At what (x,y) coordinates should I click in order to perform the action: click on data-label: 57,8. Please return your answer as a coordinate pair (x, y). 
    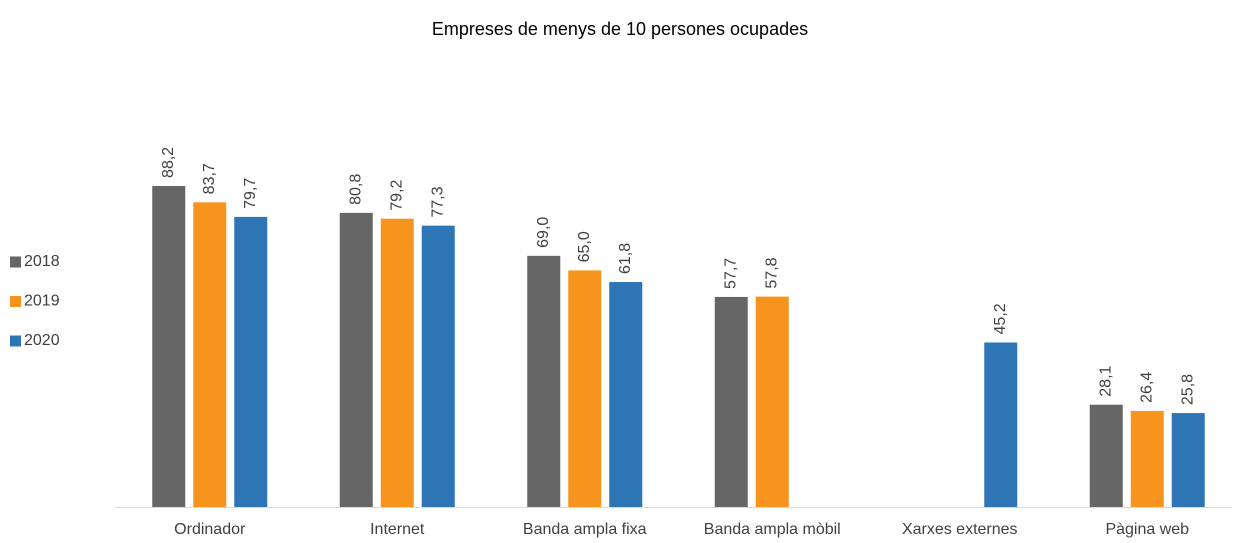
    Looking at the image, I should click on (771, 272).